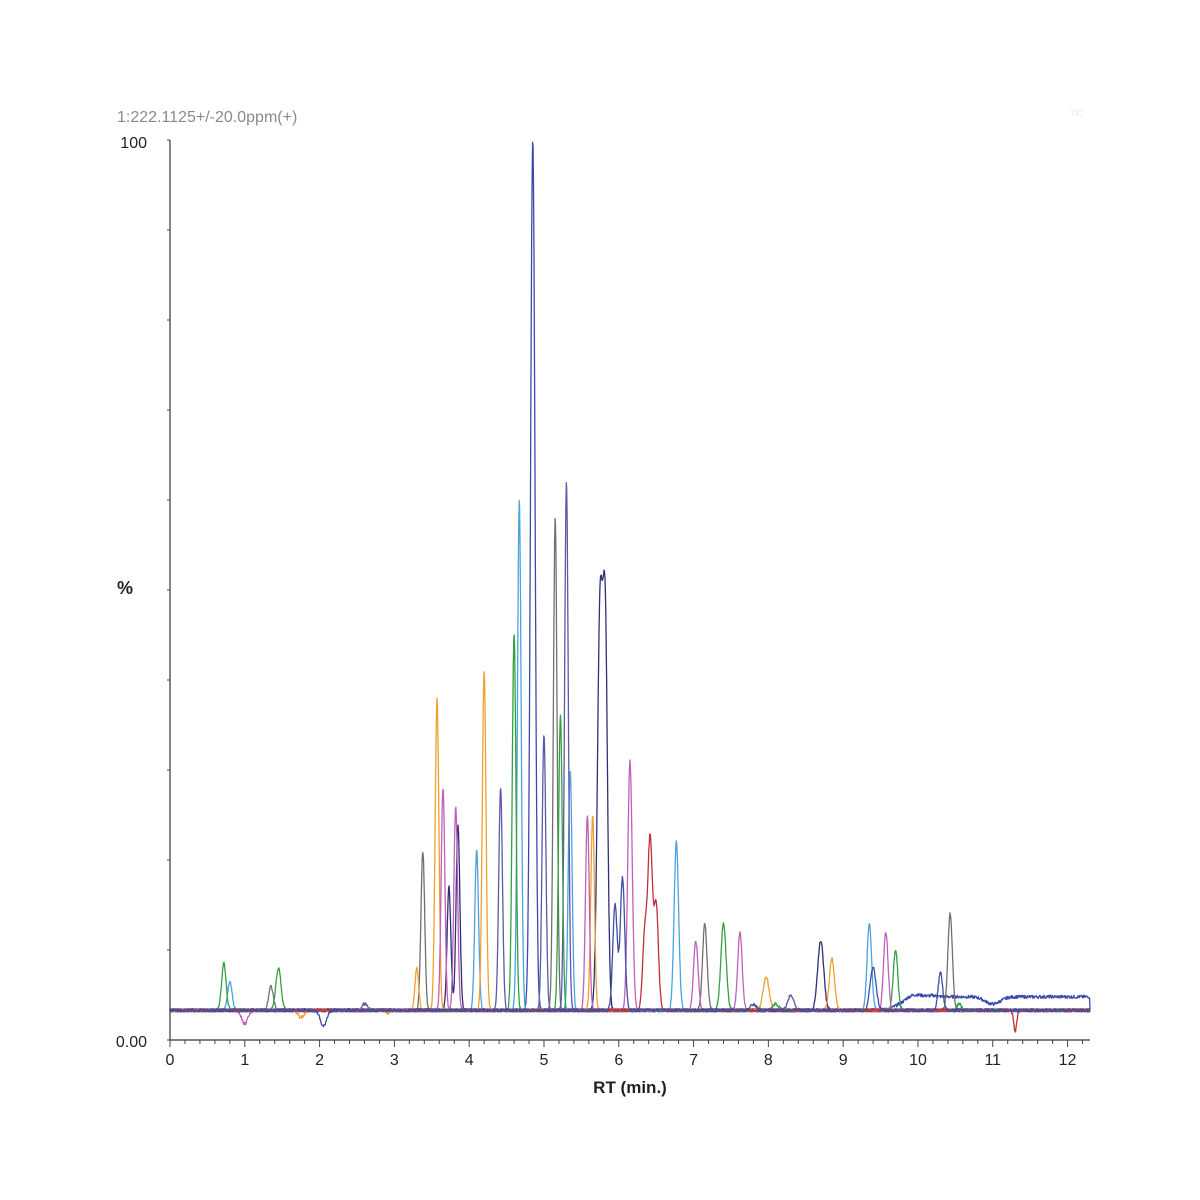  I want to click on x-tick-label: 11, so click(992, 1060).